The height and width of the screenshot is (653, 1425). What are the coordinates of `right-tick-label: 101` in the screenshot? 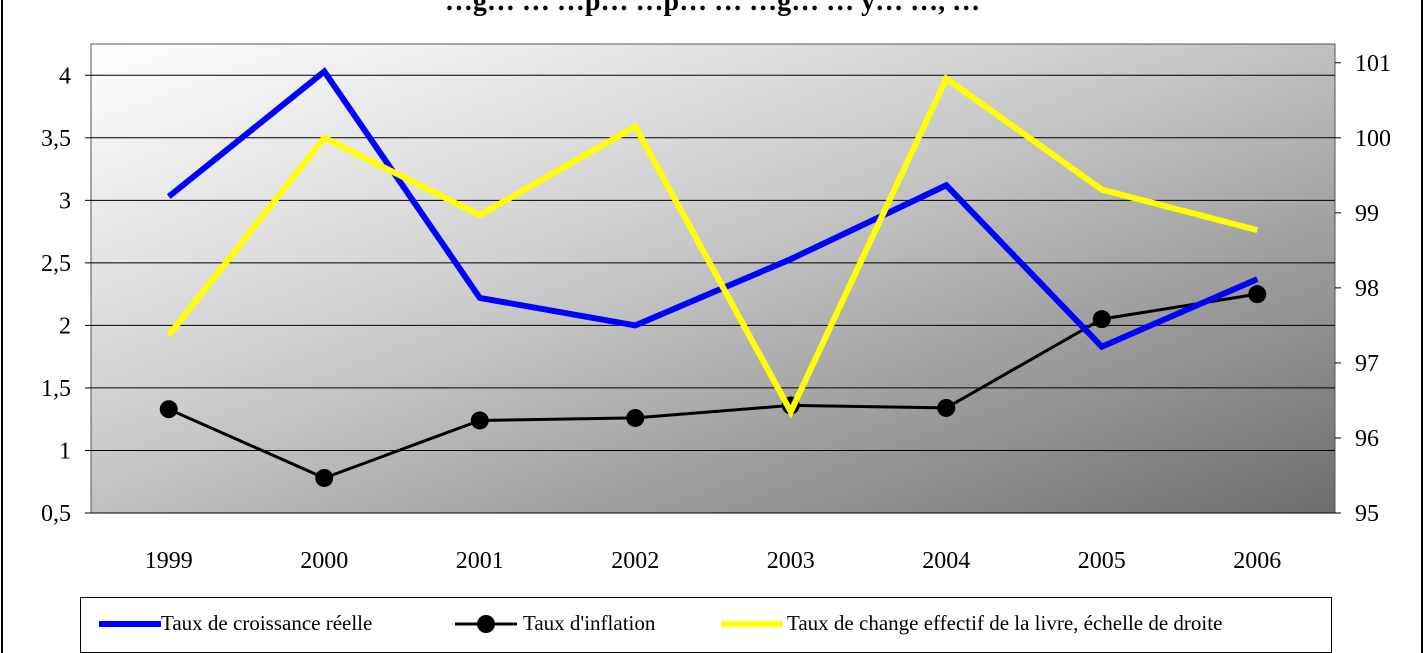 It's located at (1373, 64).